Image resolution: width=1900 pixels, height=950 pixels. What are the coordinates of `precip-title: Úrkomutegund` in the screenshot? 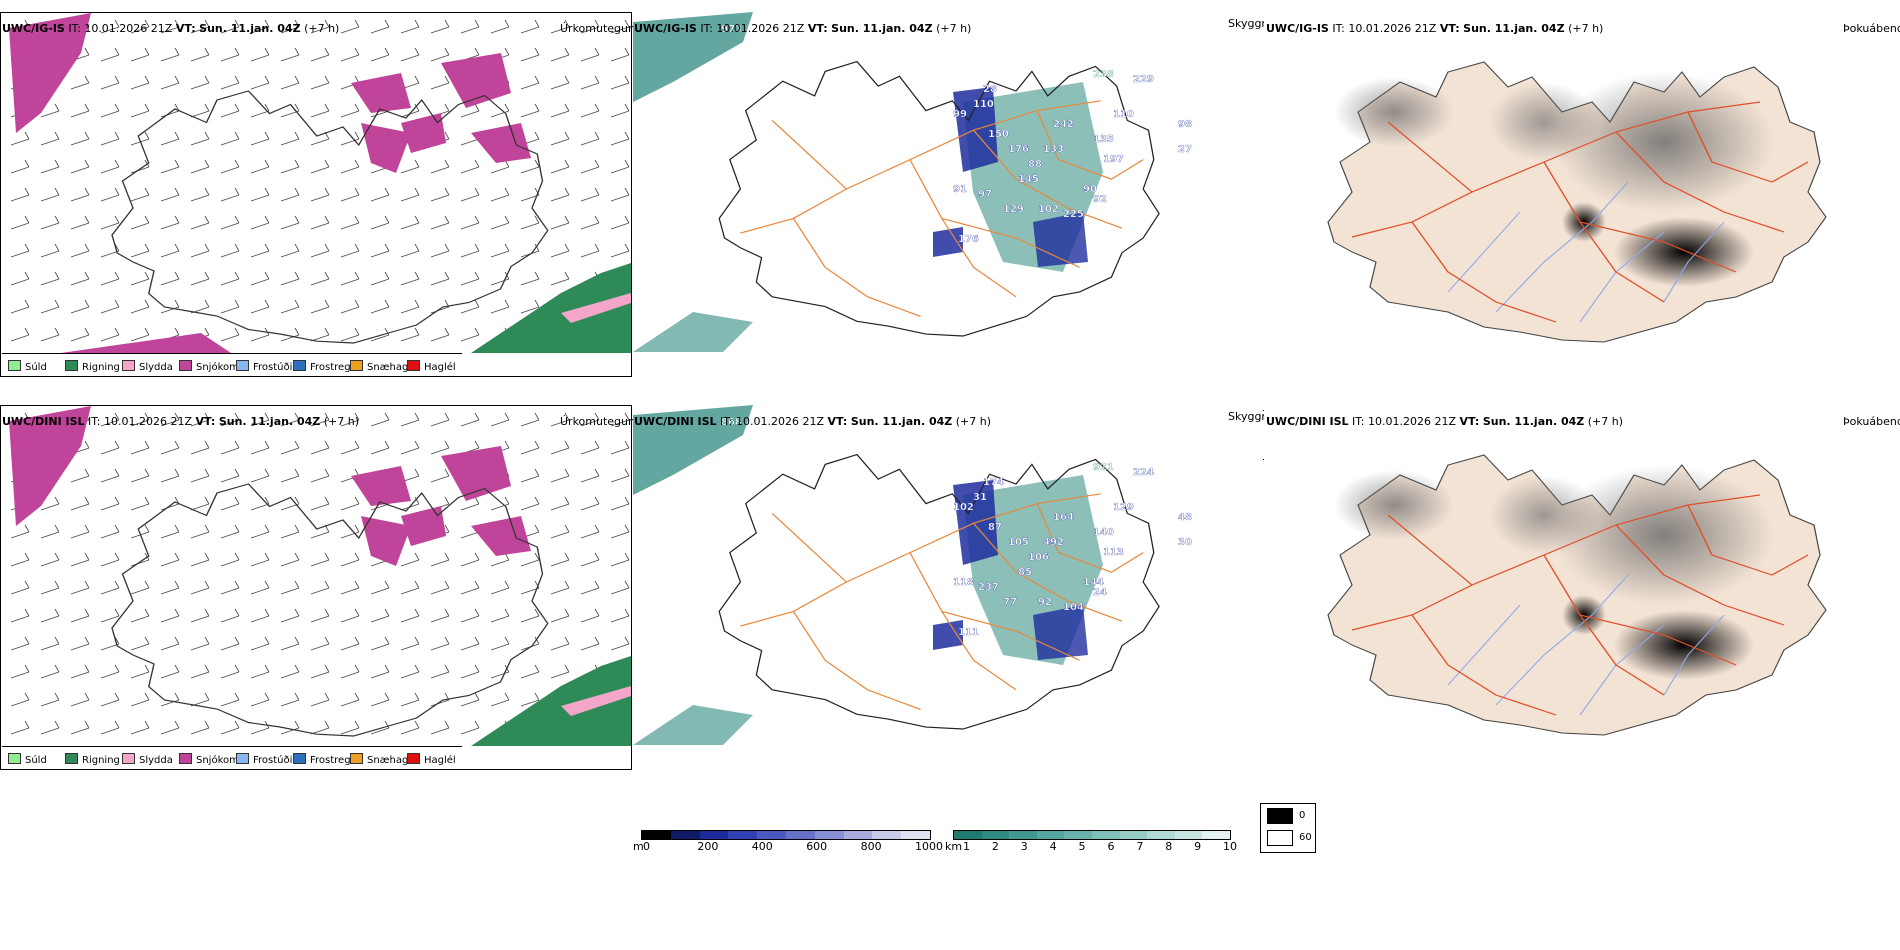 It's located at (601, 28).